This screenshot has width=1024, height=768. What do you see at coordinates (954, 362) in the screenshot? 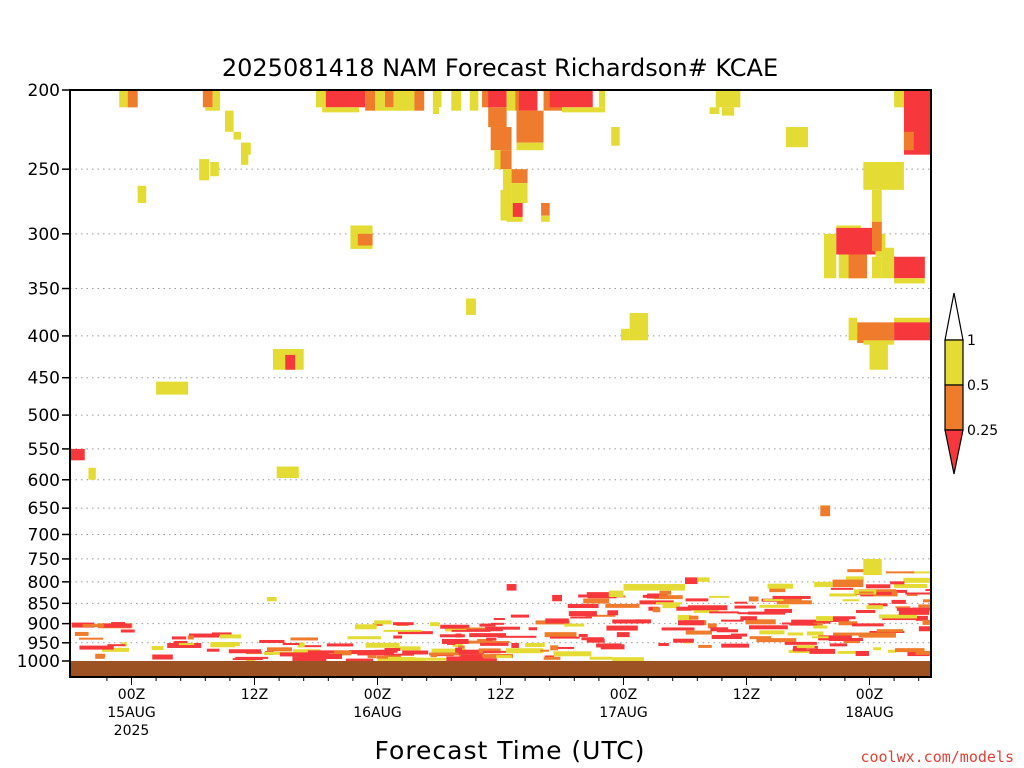
I see `legend-bin` at bounding box center [954, 362].